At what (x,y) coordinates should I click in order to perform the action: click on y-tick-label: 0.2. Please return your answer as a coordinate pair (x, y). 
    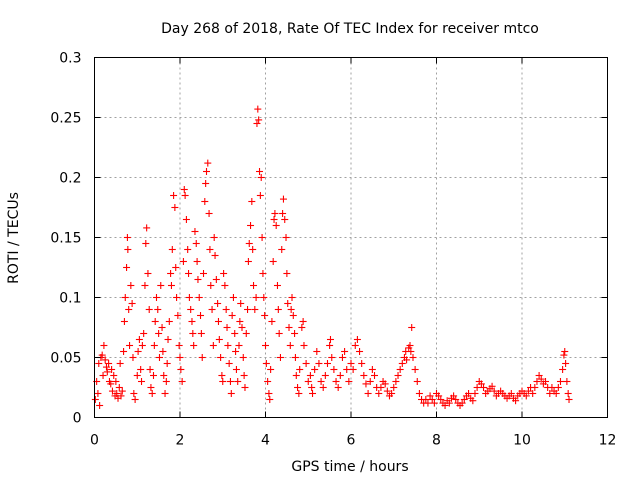
    Looking at the image, I should click on (70, 179).